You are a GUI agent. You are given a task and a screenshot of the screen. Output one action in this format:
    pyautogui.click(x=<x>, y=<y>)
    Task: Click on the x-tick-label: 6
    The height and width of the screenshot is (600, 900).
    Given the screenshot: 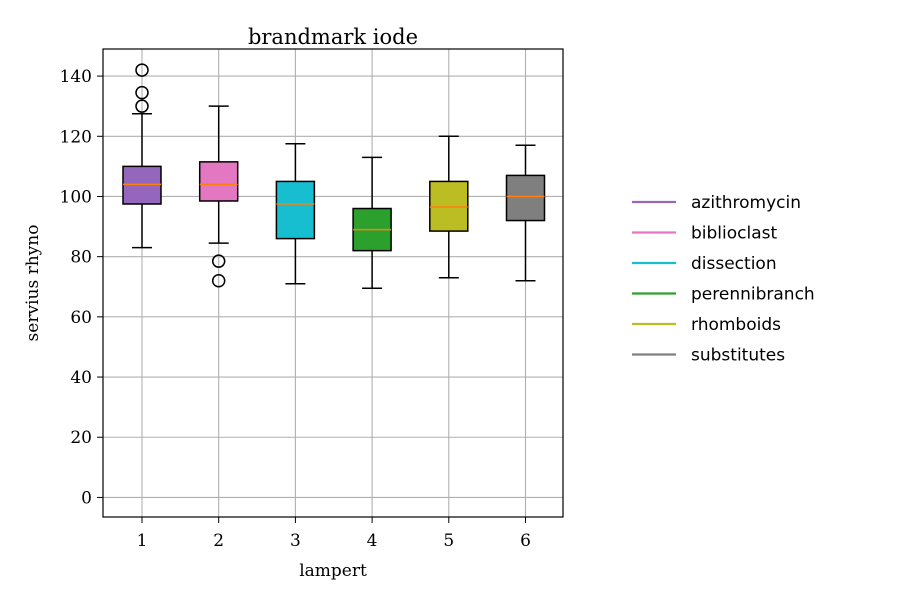 What is the action you would take?
    pyautogui.click(x=525, y=541)
    